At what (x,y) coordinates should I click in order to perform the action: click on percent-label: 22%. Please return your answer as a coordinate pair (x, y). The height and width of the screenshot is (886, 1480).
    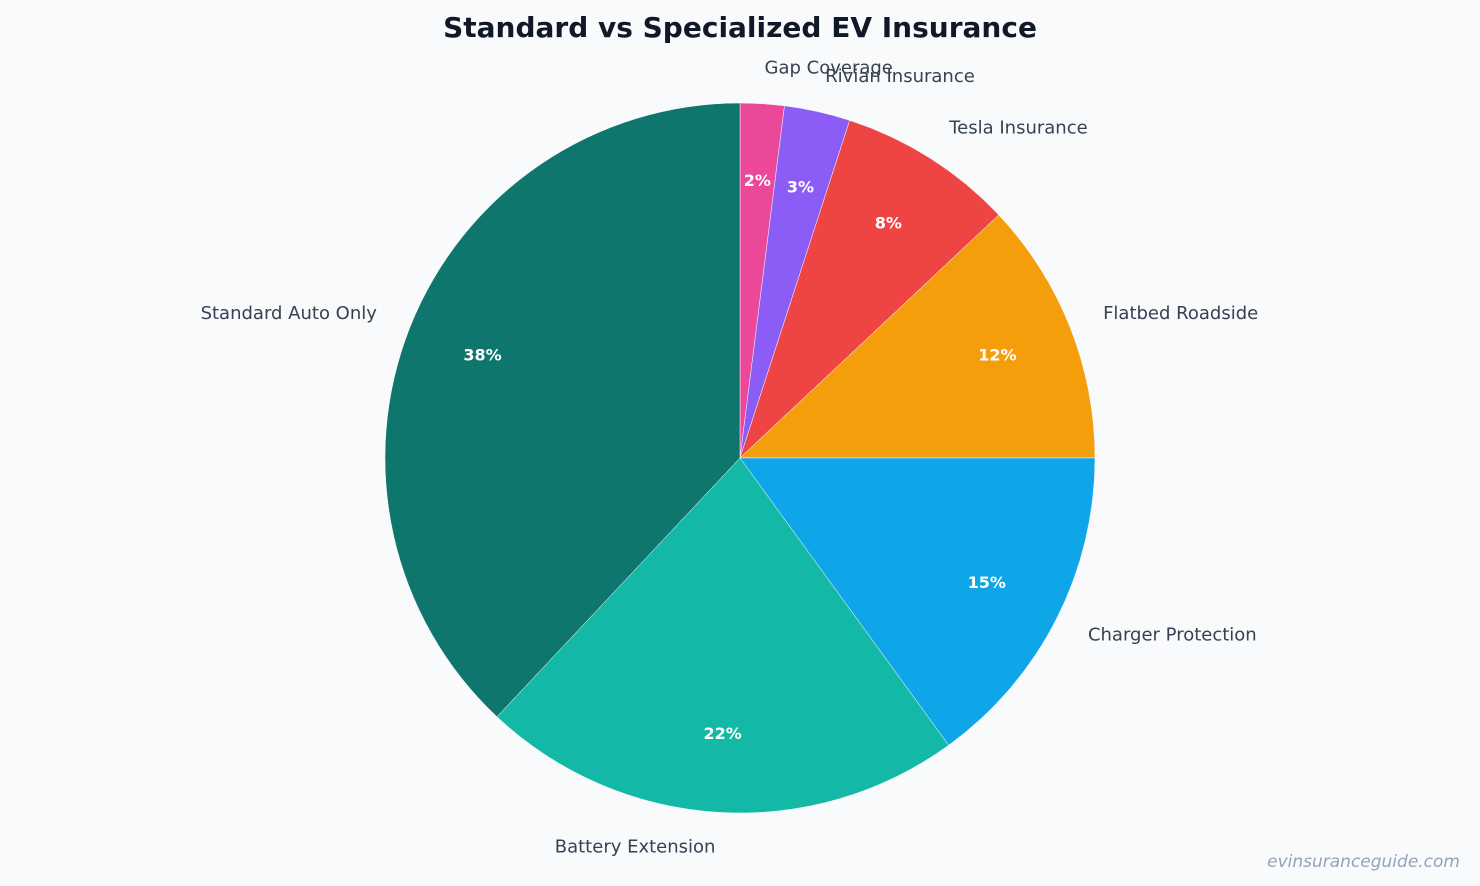
    Looking at the image, I should click on (722, 733).